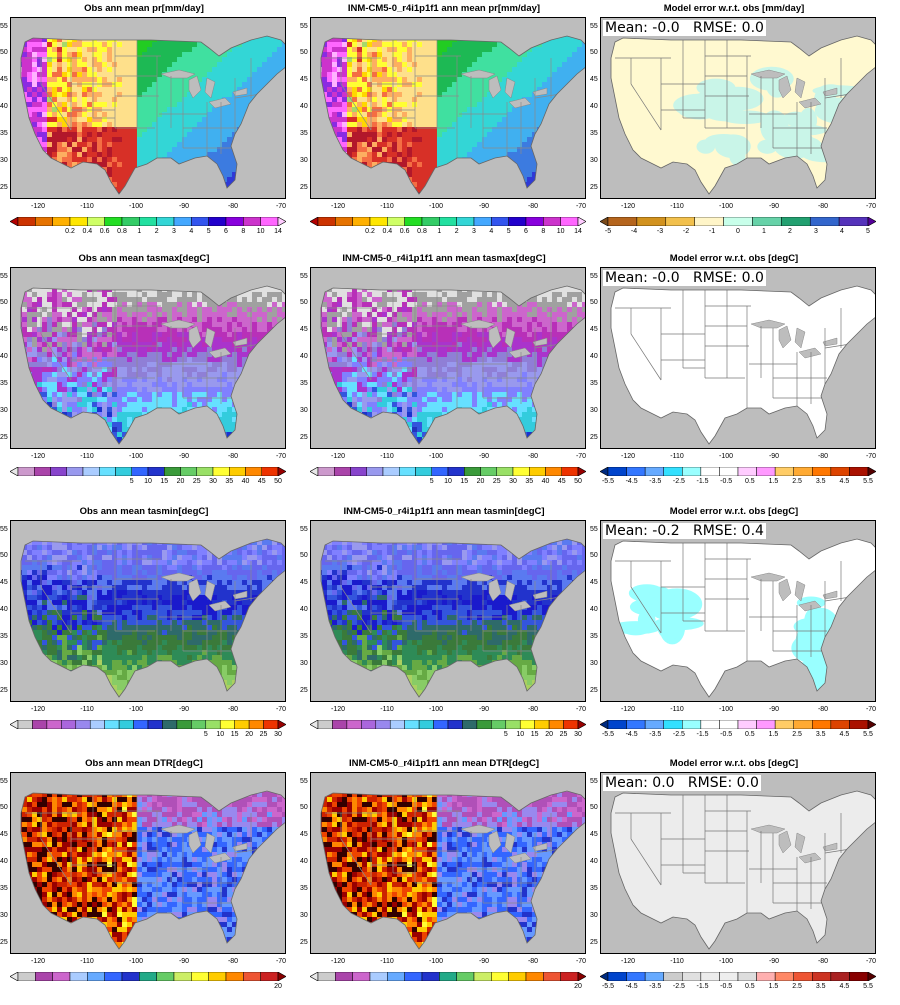 The image size is (900, 1005). What do you see at coordinates (5, 187) in the screenshot?
I see `lat-tick-label: 25` at bounding box center [5, 187].